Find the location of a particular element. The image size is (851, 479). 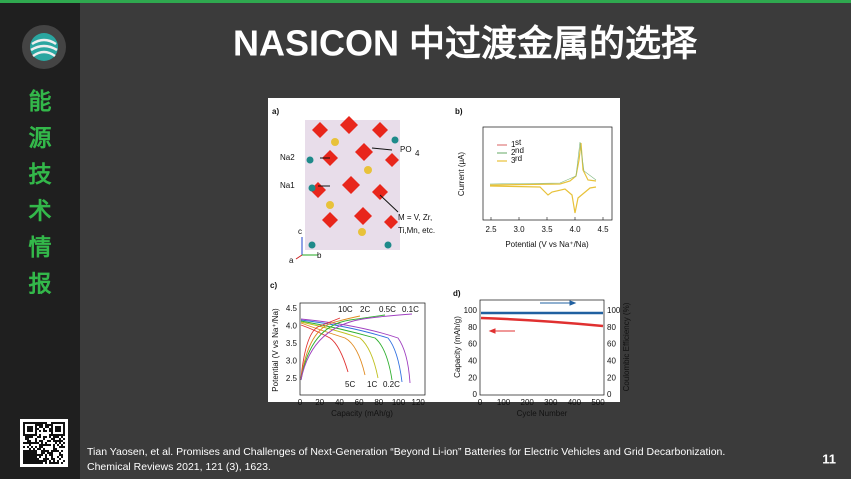

brand-char: 情 is located at coordinates (40, 247).